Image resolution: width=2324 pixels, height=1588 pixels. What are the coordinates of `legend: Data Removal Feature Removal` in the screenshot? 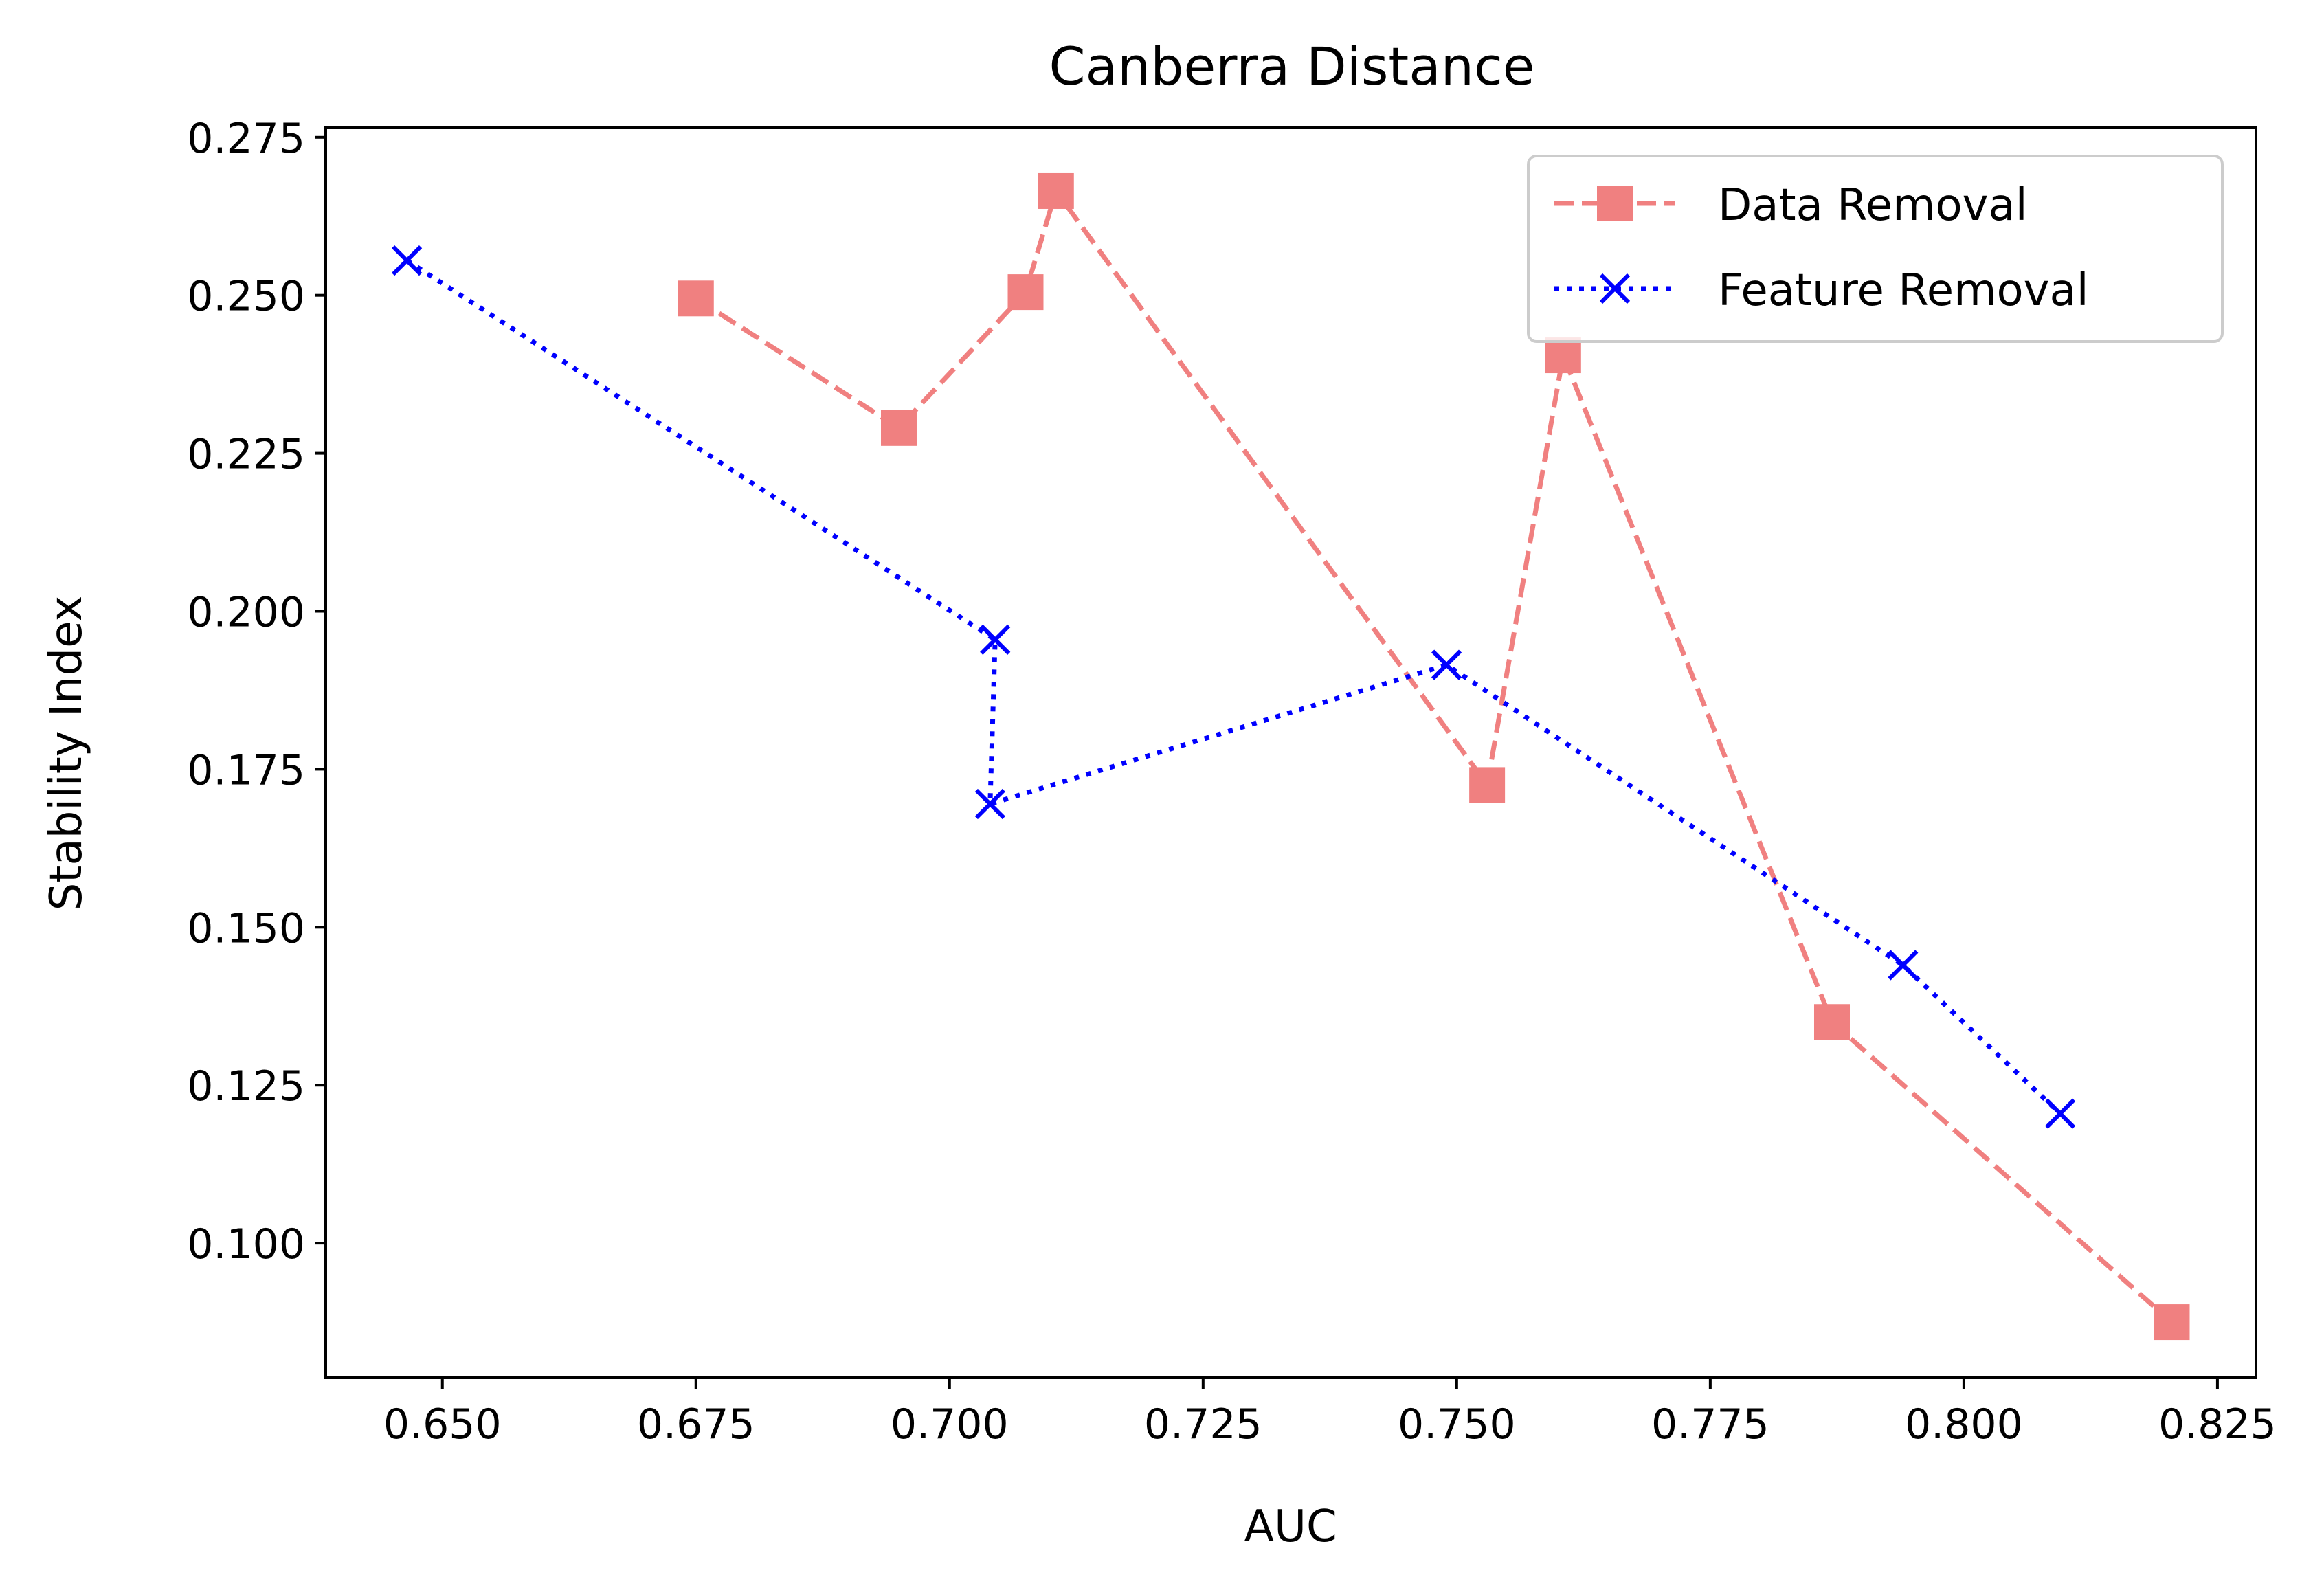 It's located at (1875, 249).